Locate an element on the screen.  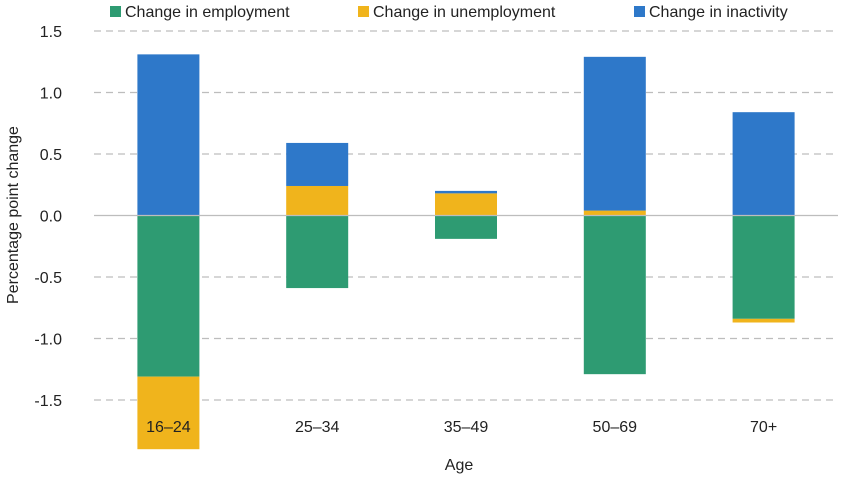
x-tick-label: 25–34 is located at coordinates (317, 427).